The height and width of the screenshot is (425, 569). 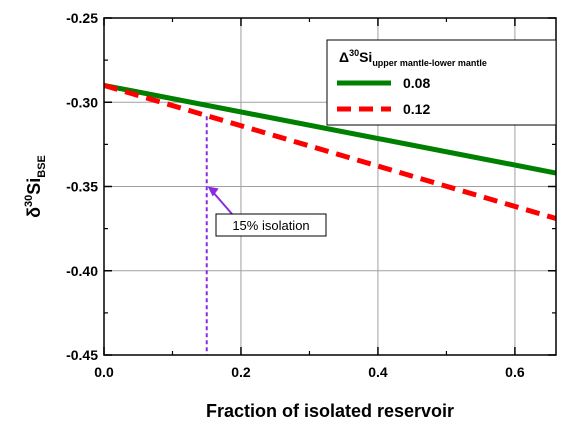 I want to click on y-tick-label: -0.40, so click(x=82, y=271).